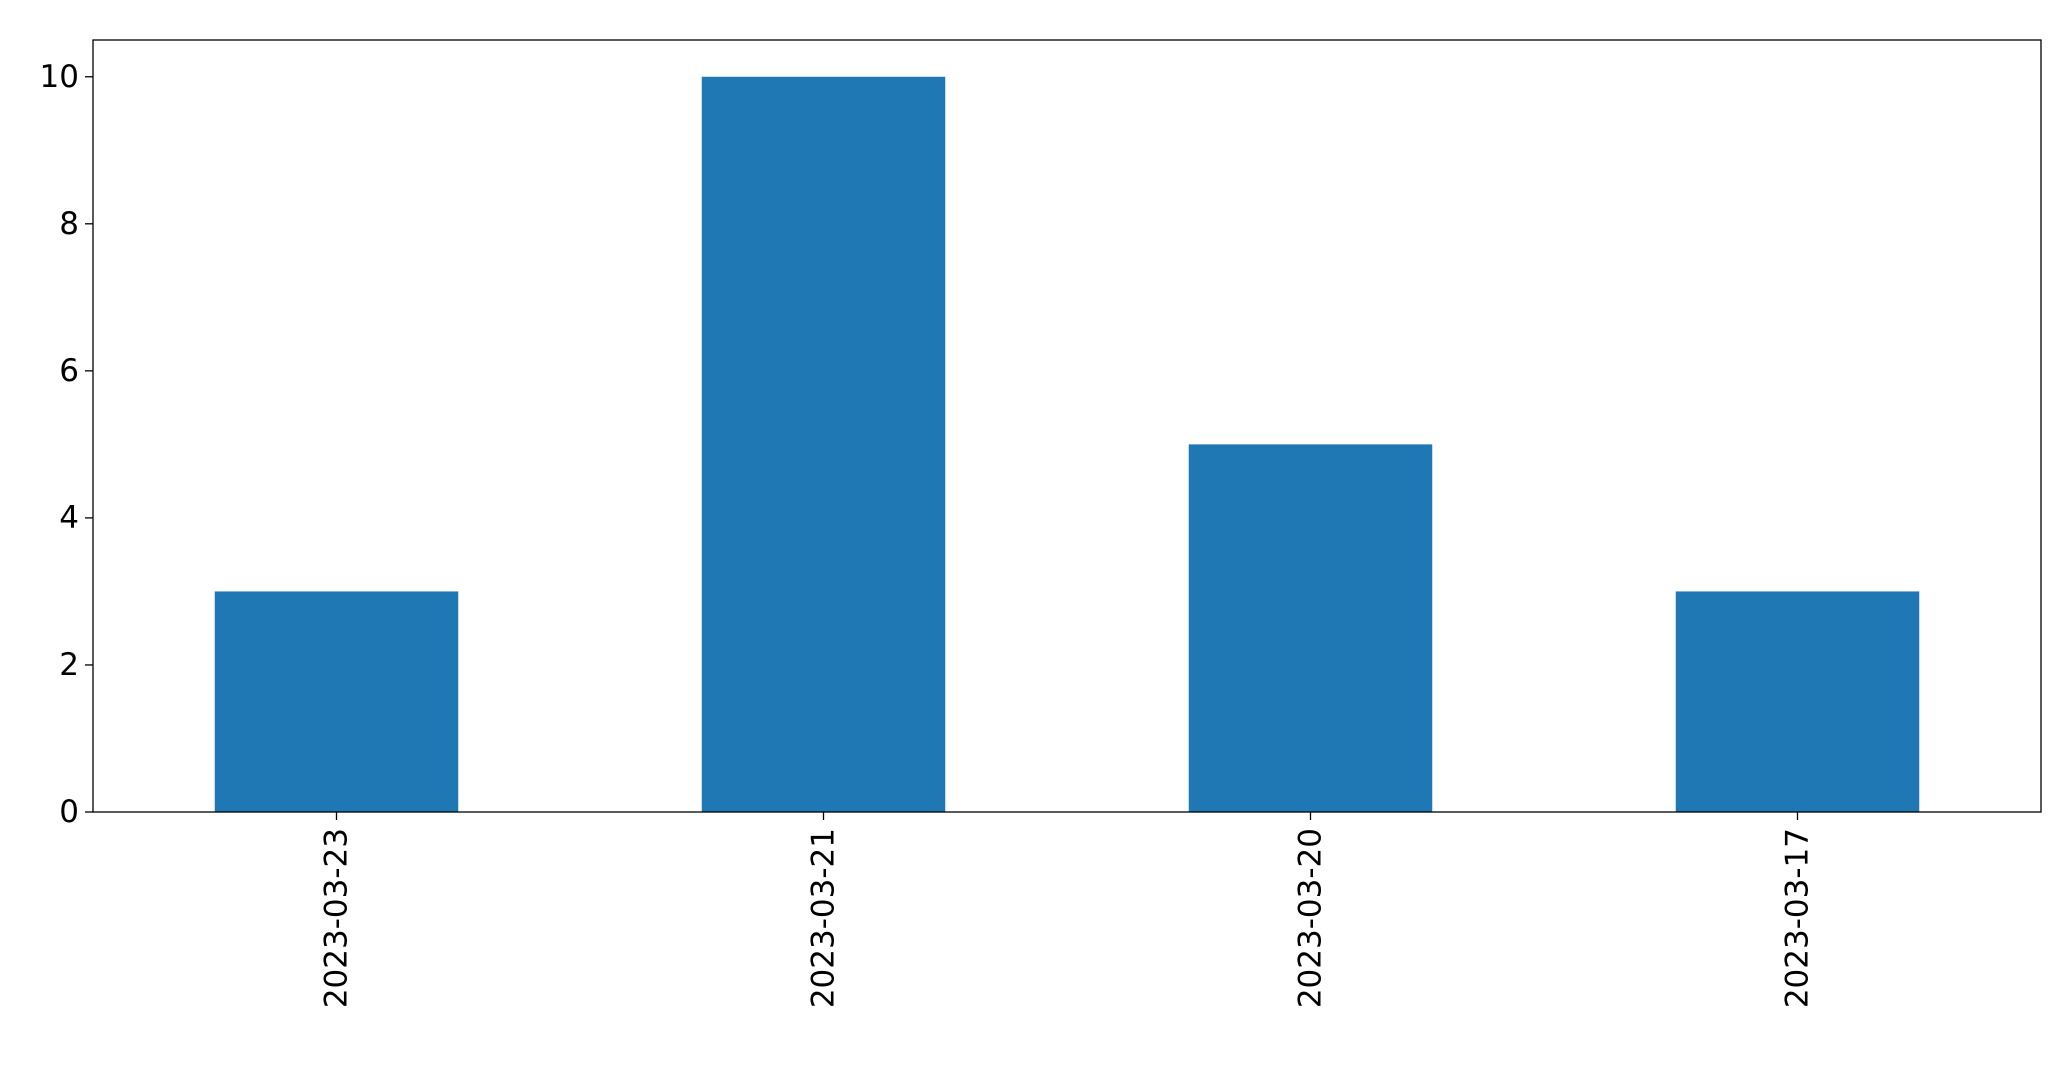 Image resolution: width=2071 pixels, height=1065 pixels. What do you see at coordinates (66, 444) in the screenshot?
I see `y-axis: 0 2 4 6 8 10` at bounding box center [66, 444].